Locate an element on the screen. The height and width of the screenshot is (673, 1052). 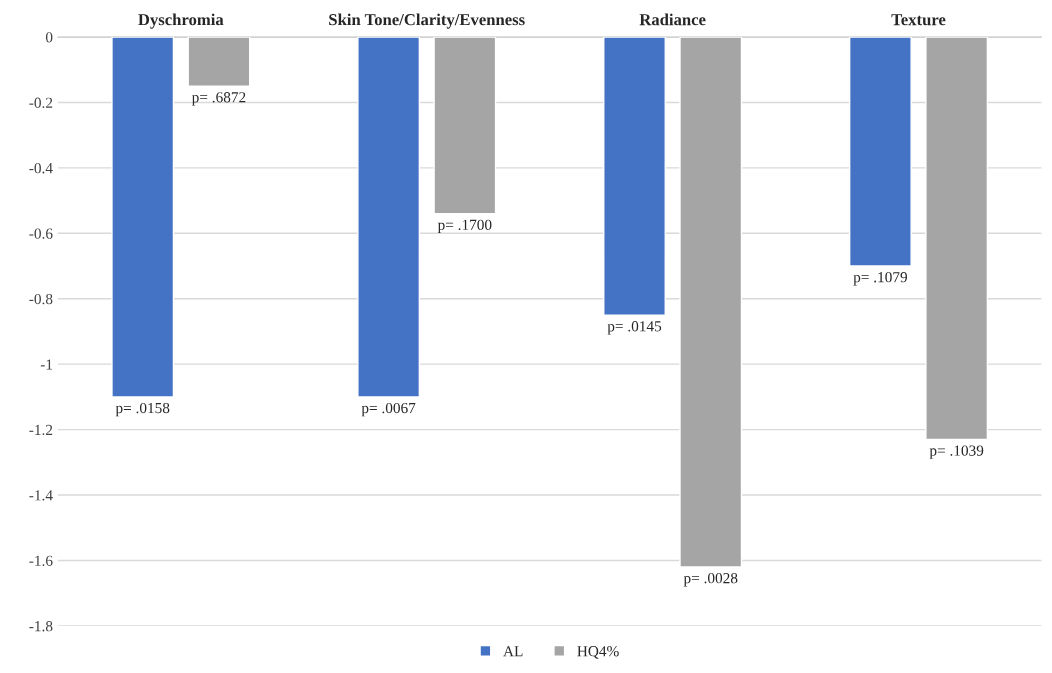
x-tick-label: Dyschromia is located at coordinates (181, 21).